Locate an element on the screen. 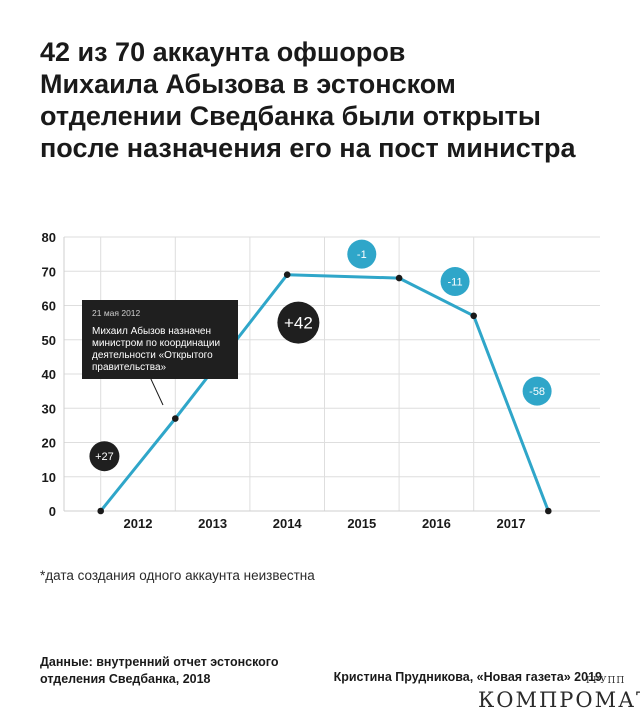 The image size is (640, 721). watermark: КОМПРОМАТ is located at coordinates (559, 700).